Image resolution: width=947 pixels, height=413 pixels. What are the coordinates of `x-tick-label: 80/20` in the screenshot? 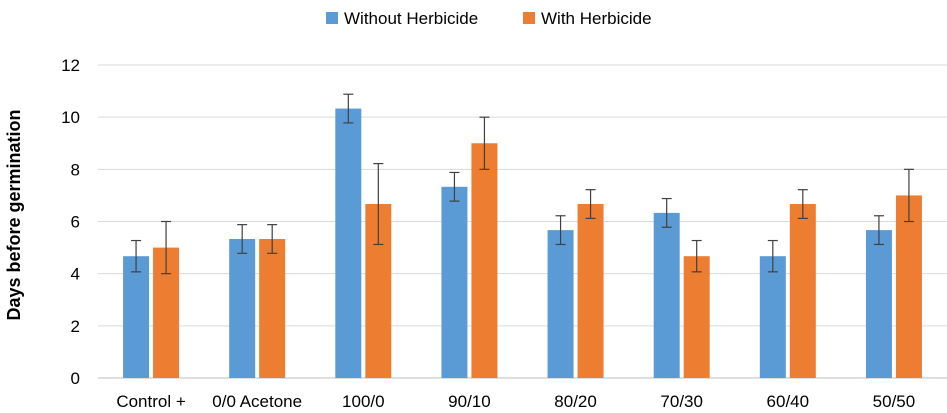 It's located at (575, 401).